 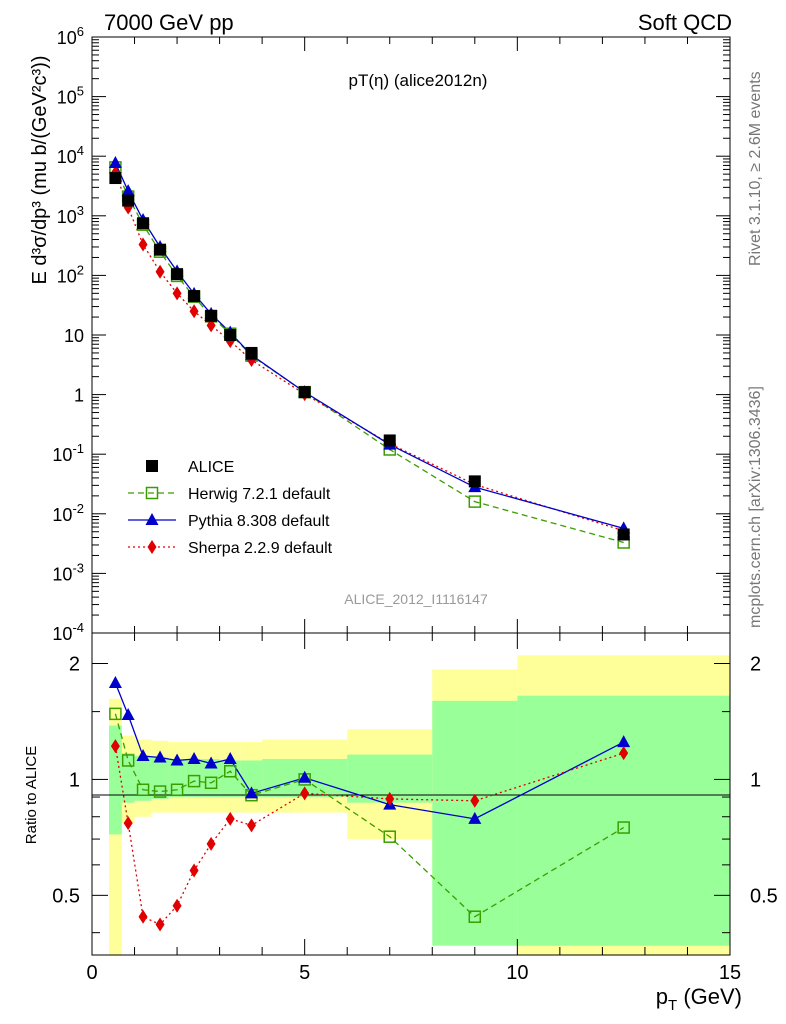 I want to click on y-tick-label: 10³, so click(x=70, y=215).